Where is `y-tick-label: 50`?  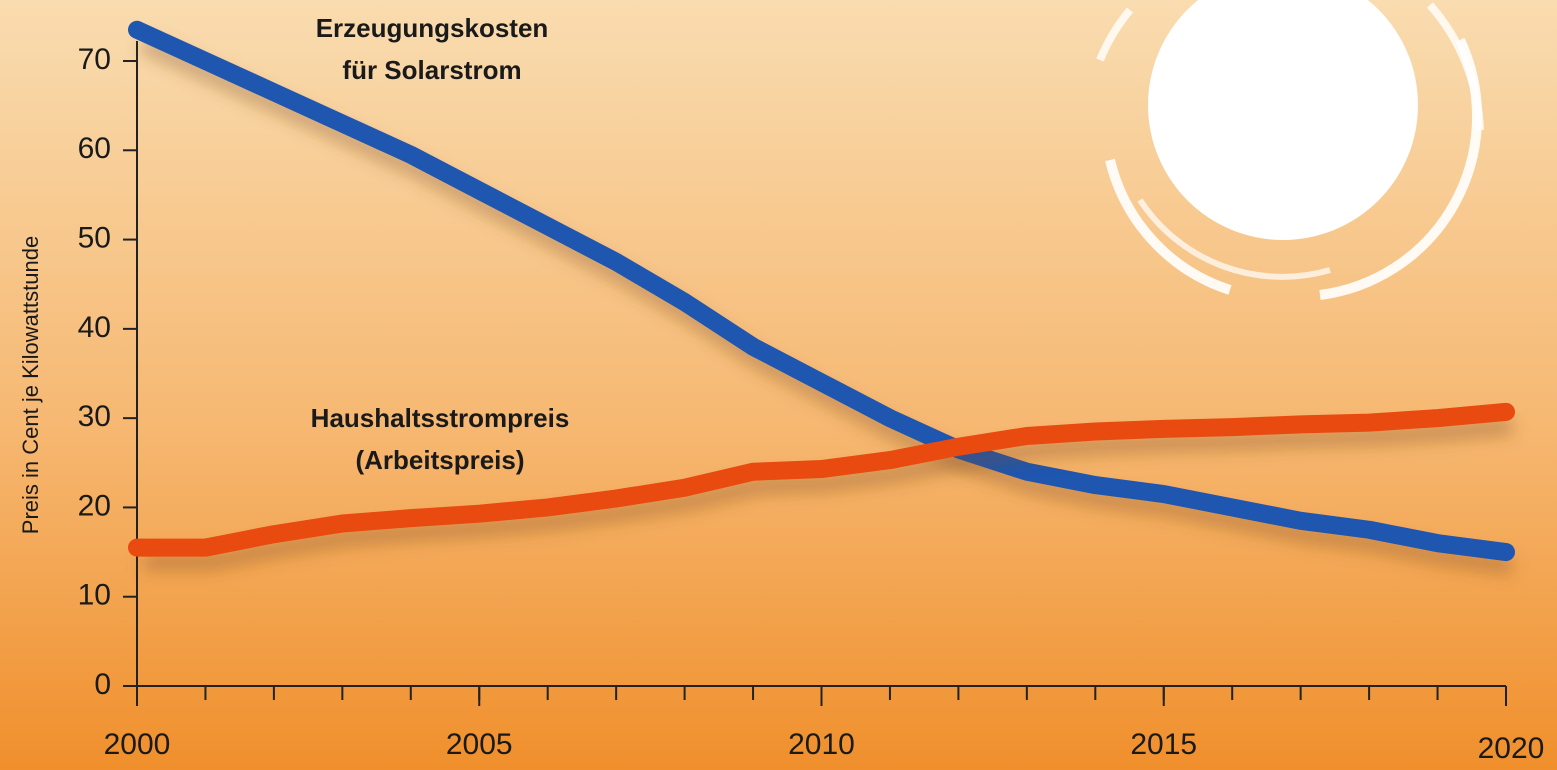
y-tick-label: 50 is located at coordinates (94, 237).